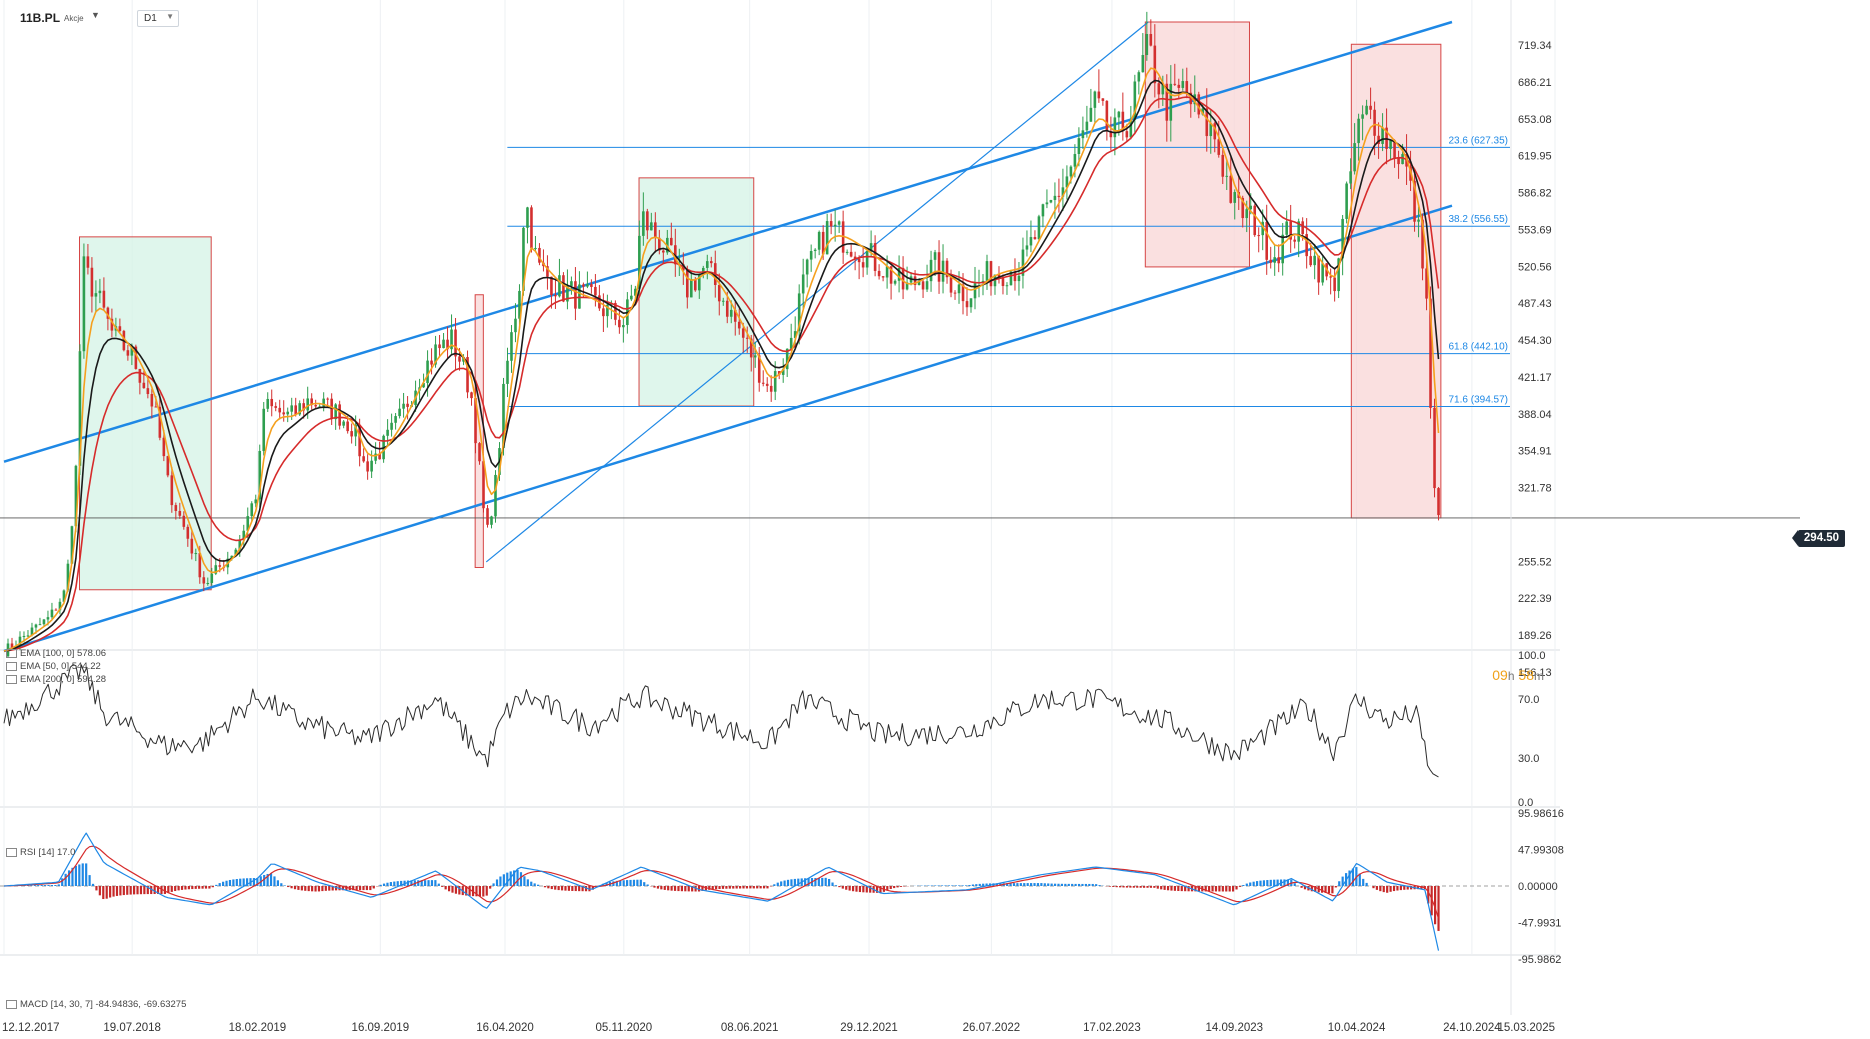  I want to click on ema50-legend: EMA [50, 0] 544.22, so click(53, 666).